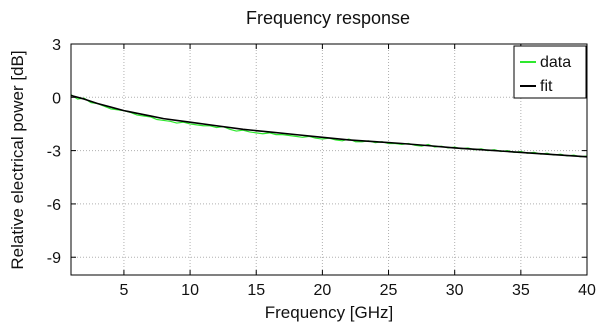 This screenshot has width=601, height=327. I want to click on x-tick-label: 35, so click(521, 290).